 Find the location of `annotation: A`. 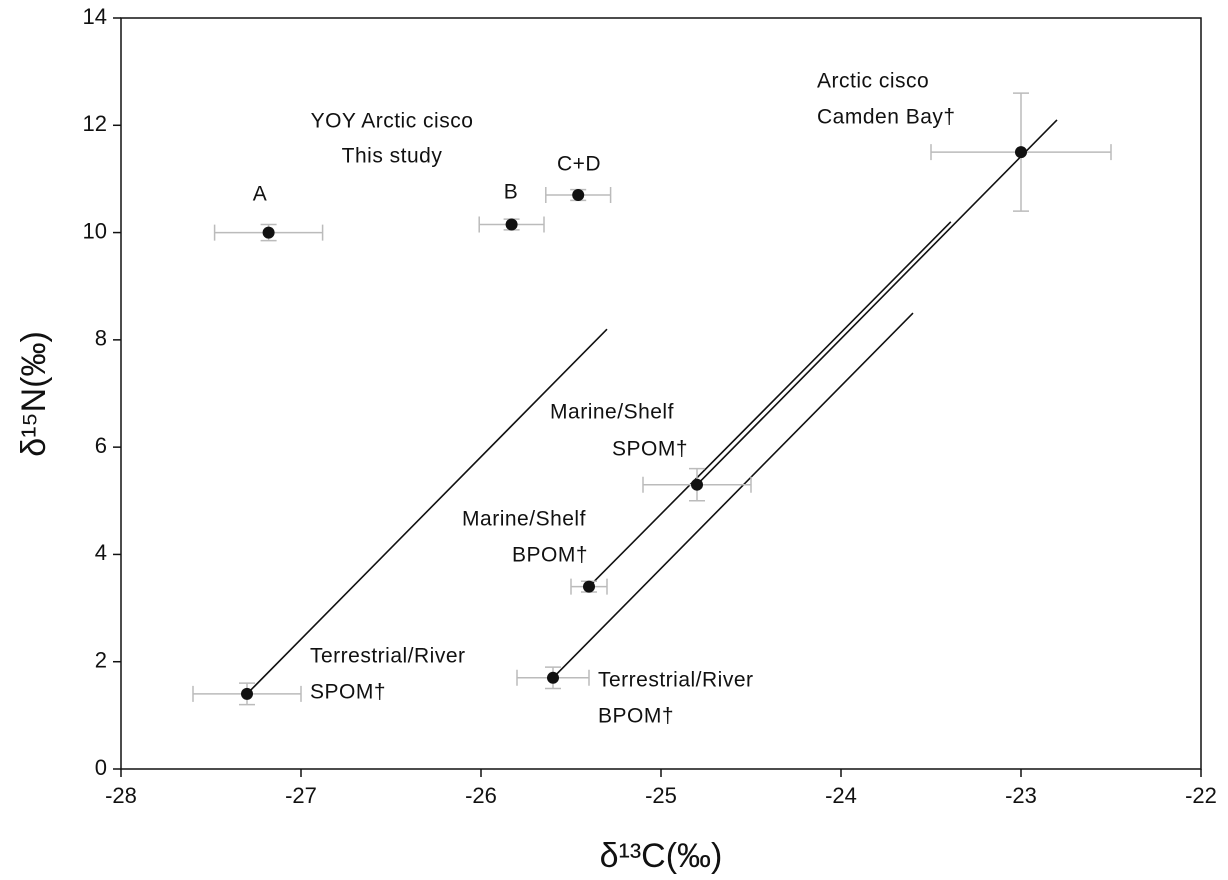

annotation: A is located at coordinates (260, 194).